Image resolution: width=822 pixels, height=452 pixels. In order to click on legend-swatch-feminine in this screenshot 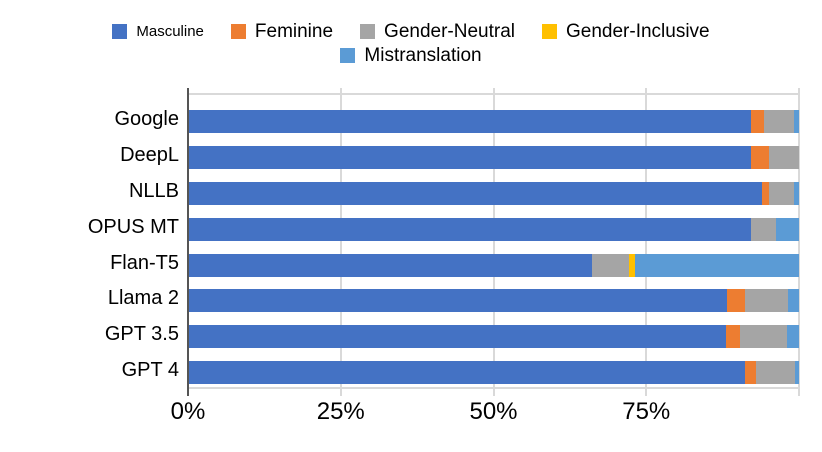, I will do `click(238, 31)`.